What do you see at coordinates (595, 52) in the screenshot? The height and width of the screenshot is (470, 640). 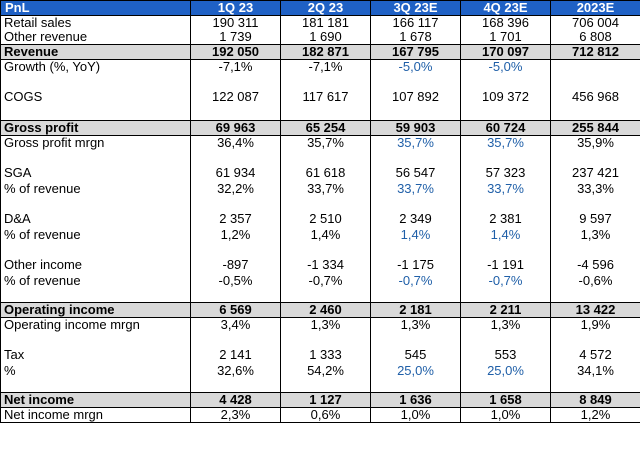 I see `cell: 712 812` at bounding box center [595, 52].